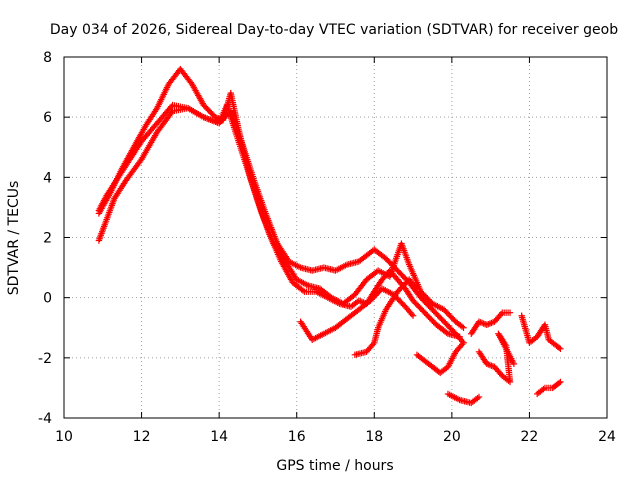 This screenshot has height=480, width=640. I want to click on x-tick-label: 24, so click(607, 437).